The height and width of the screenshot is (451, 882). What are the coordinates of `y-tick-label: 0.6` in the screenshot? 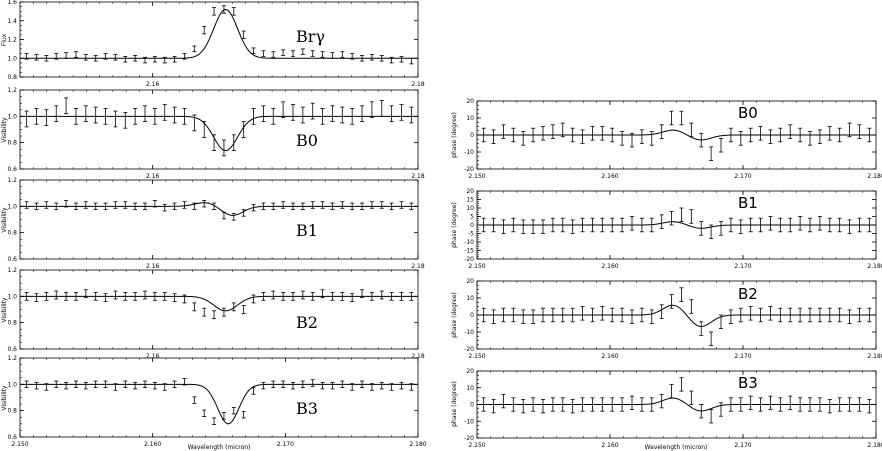 It's located at (12, 259).